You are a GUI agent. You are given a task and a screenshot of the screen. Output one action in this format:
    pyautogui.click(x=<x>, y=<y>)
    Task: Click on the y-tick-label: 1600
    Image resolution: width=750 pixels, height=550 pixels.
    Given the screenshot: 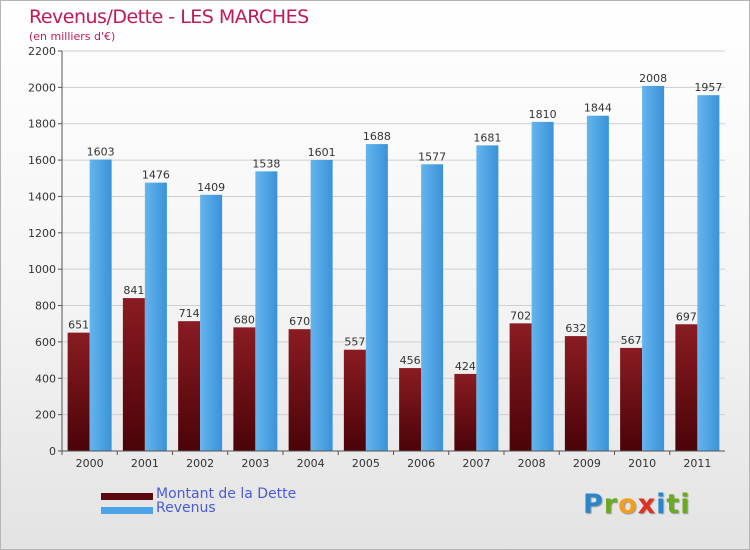 What is the action you would take?
    pyautogui.click(x=42, y=160)
    